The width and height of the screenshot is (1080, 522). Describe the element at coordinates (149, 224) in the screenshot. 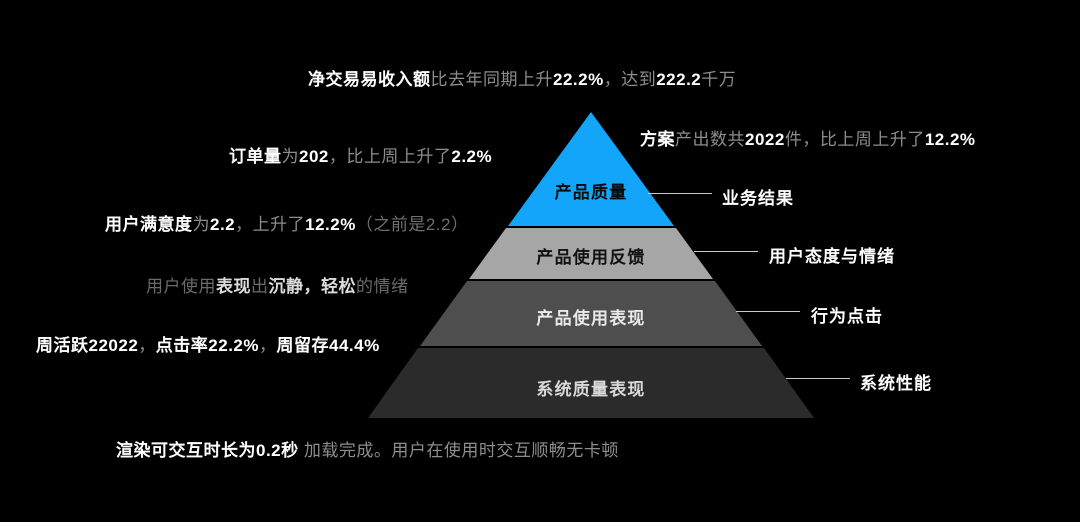

I see `annotation-segment: 用户满意度` at that location.